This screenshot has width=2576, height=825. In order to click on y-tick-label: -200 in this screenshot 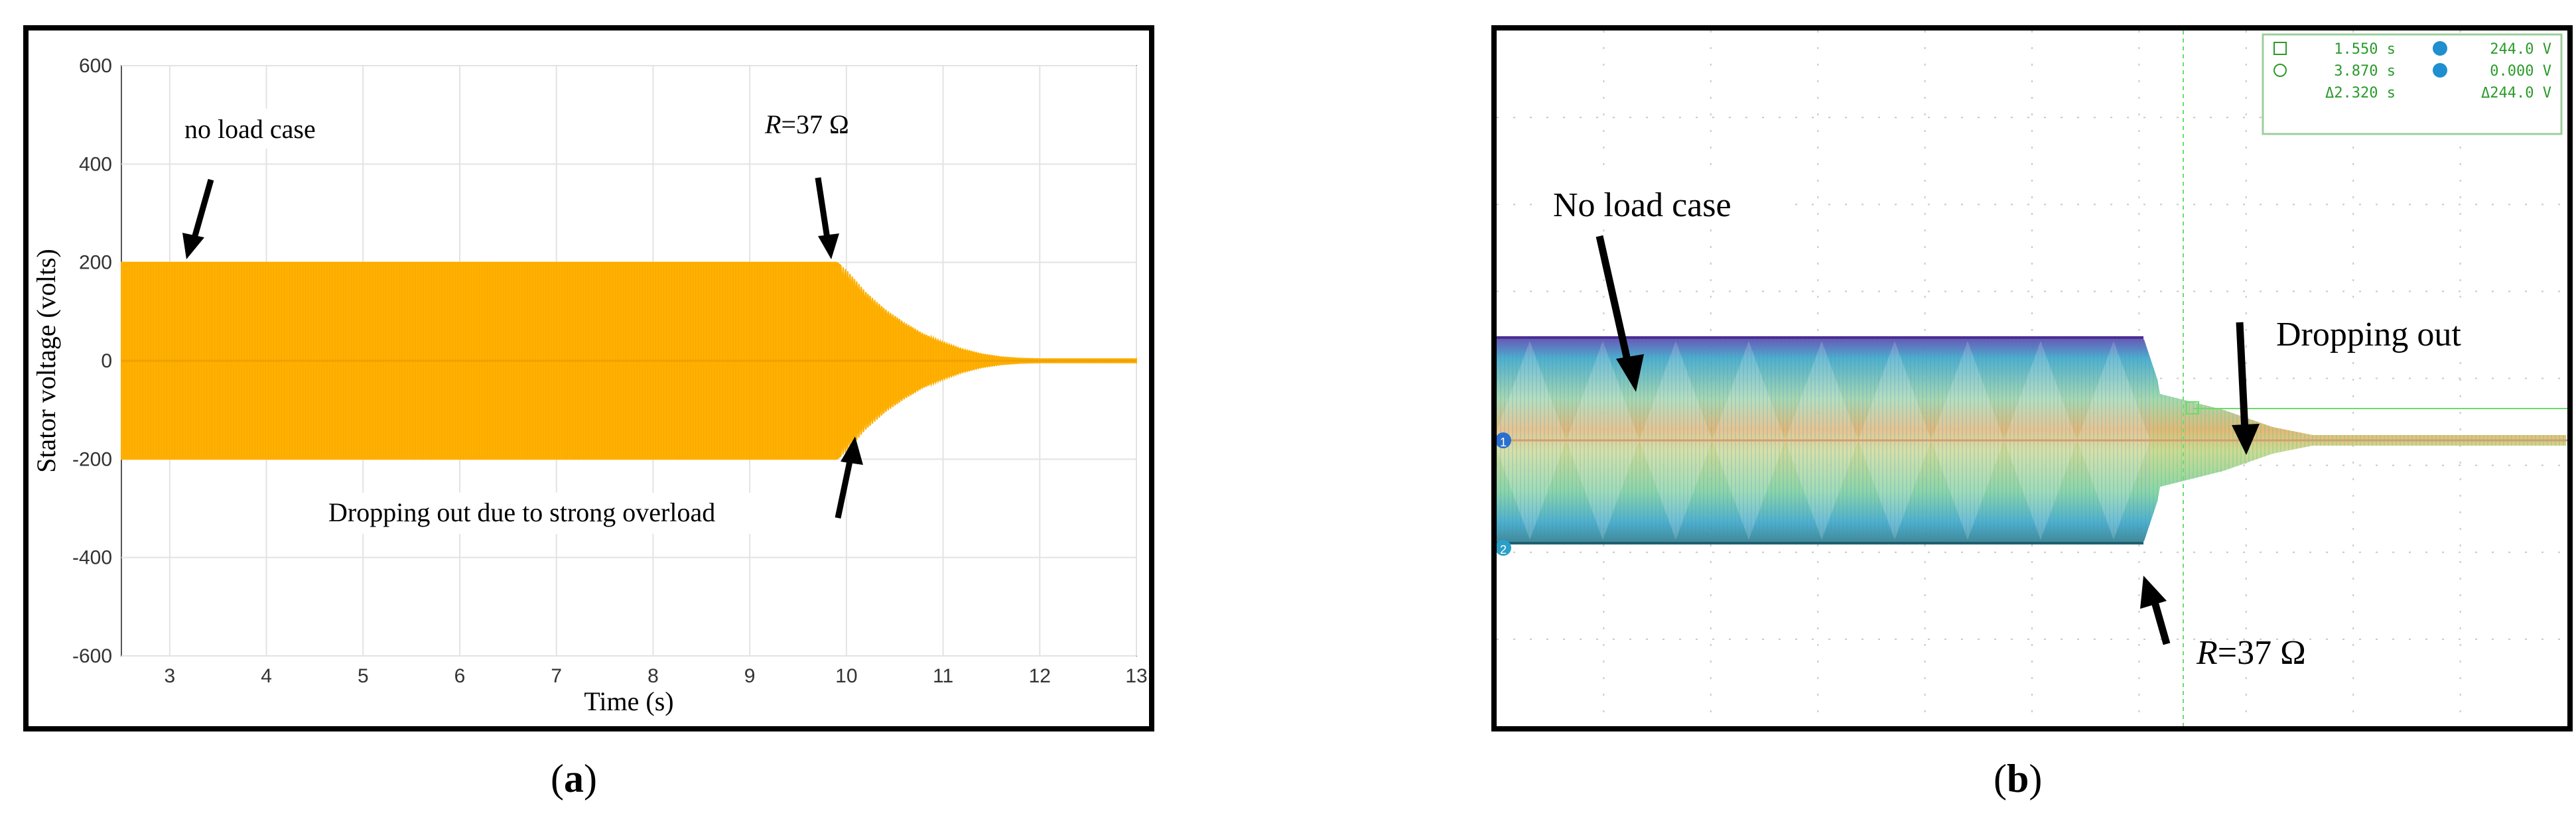, I will do `click(92, 459)`.